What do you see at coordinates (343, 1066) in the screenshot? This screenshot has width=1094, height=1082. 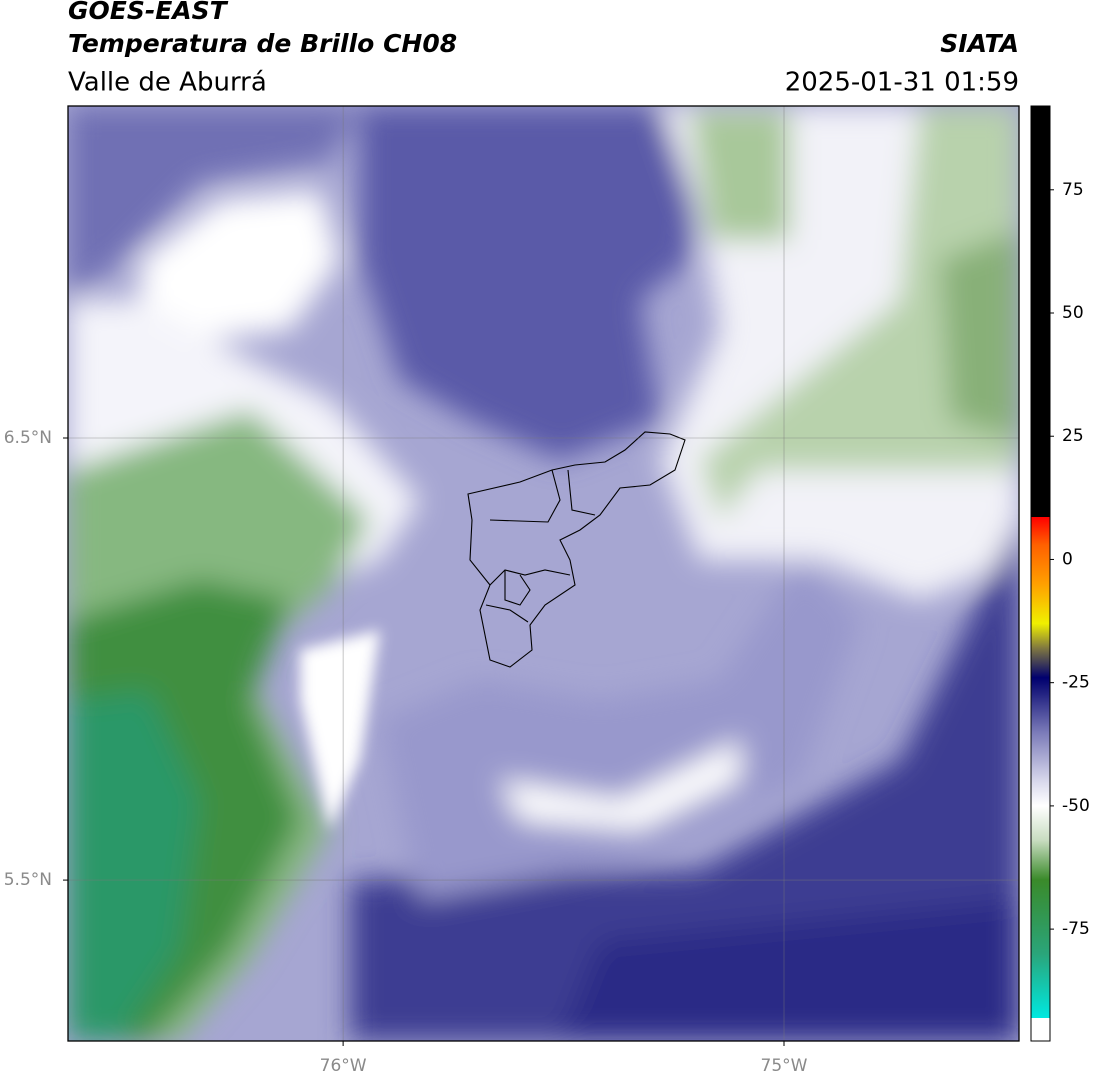 I see `lon-label: 76°W` at bounding box center [343, 1066].